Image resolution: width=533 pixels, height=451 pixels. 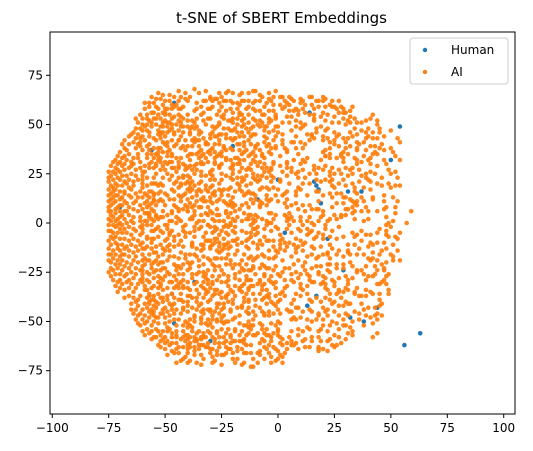 What do you see at coordinates (275, 424) in the screenshot?
I see `x-axis: −100 −75 −50 −25 0 25 50 75 100` at bounding box center [275, 424].